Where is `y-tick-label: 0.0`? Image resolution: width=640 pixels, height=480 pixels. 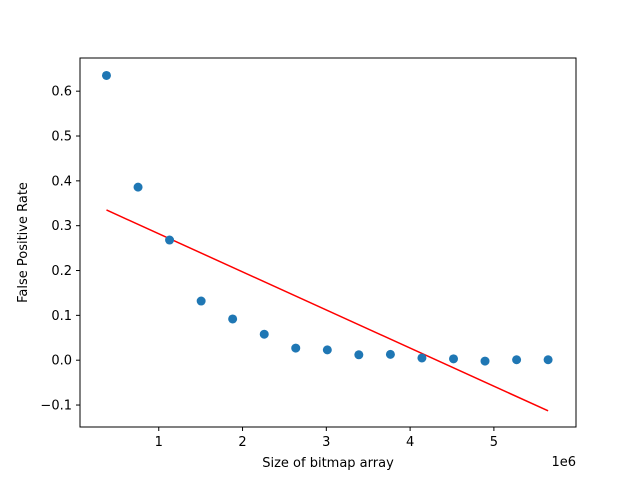
y-tick-label: 0.0 is located at coordinates (61, 361).